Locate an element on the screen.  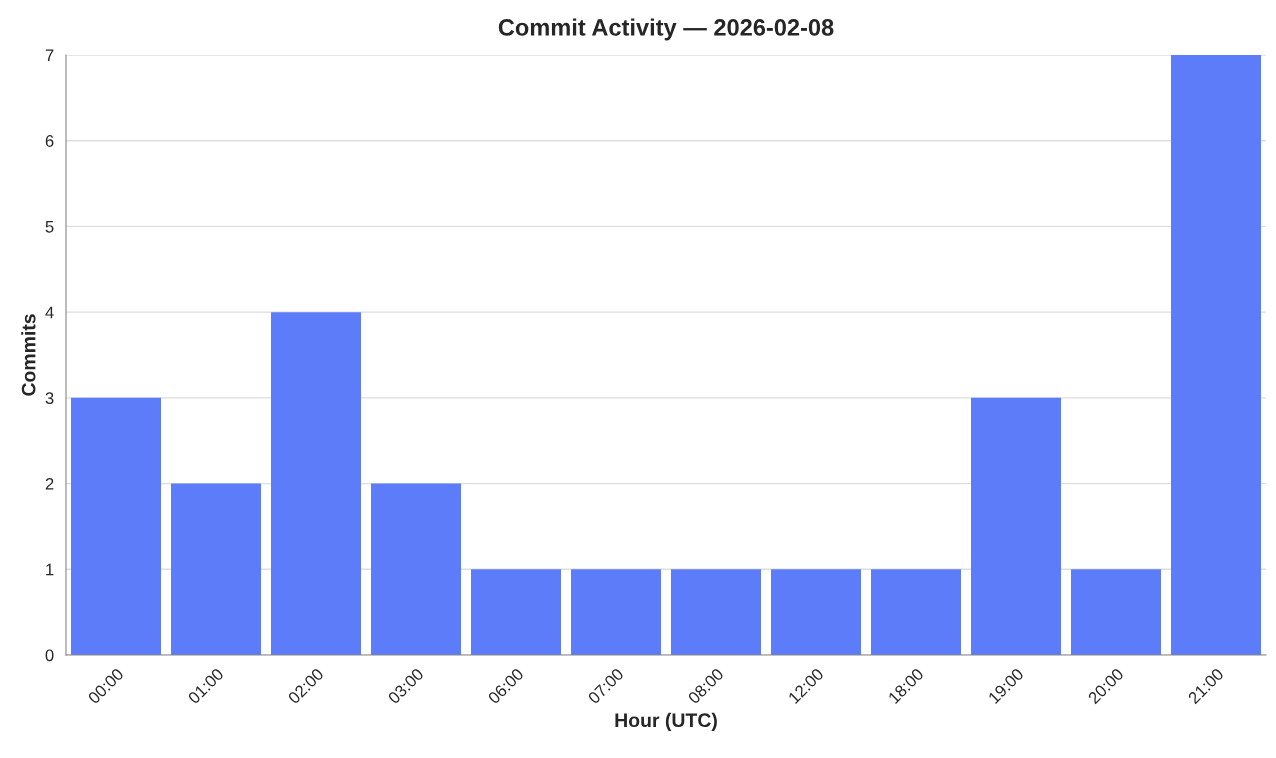
y-tick-label: 7 is located at coordinates (49, 55).